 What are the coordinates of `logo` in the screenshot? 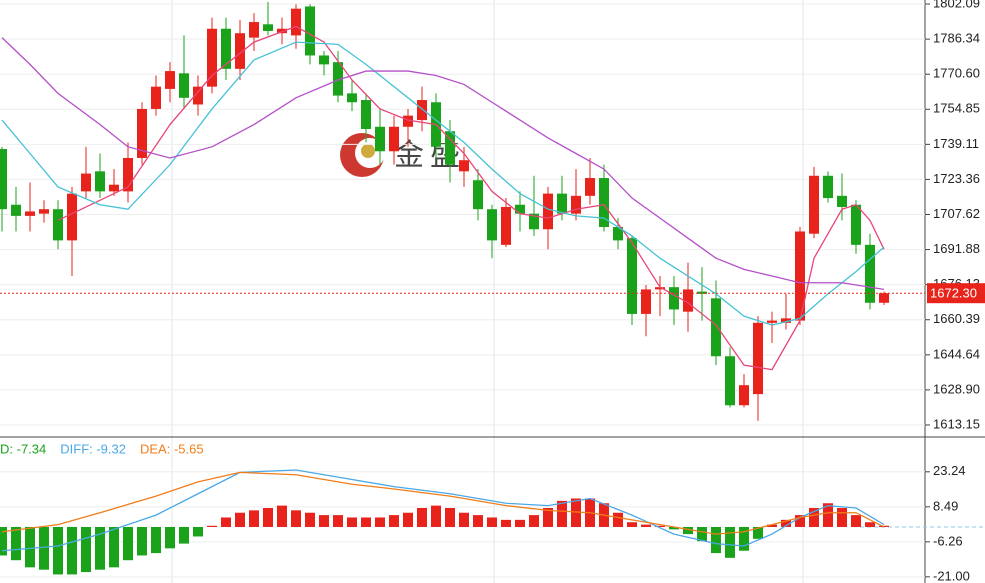 It's located at (368, 151).